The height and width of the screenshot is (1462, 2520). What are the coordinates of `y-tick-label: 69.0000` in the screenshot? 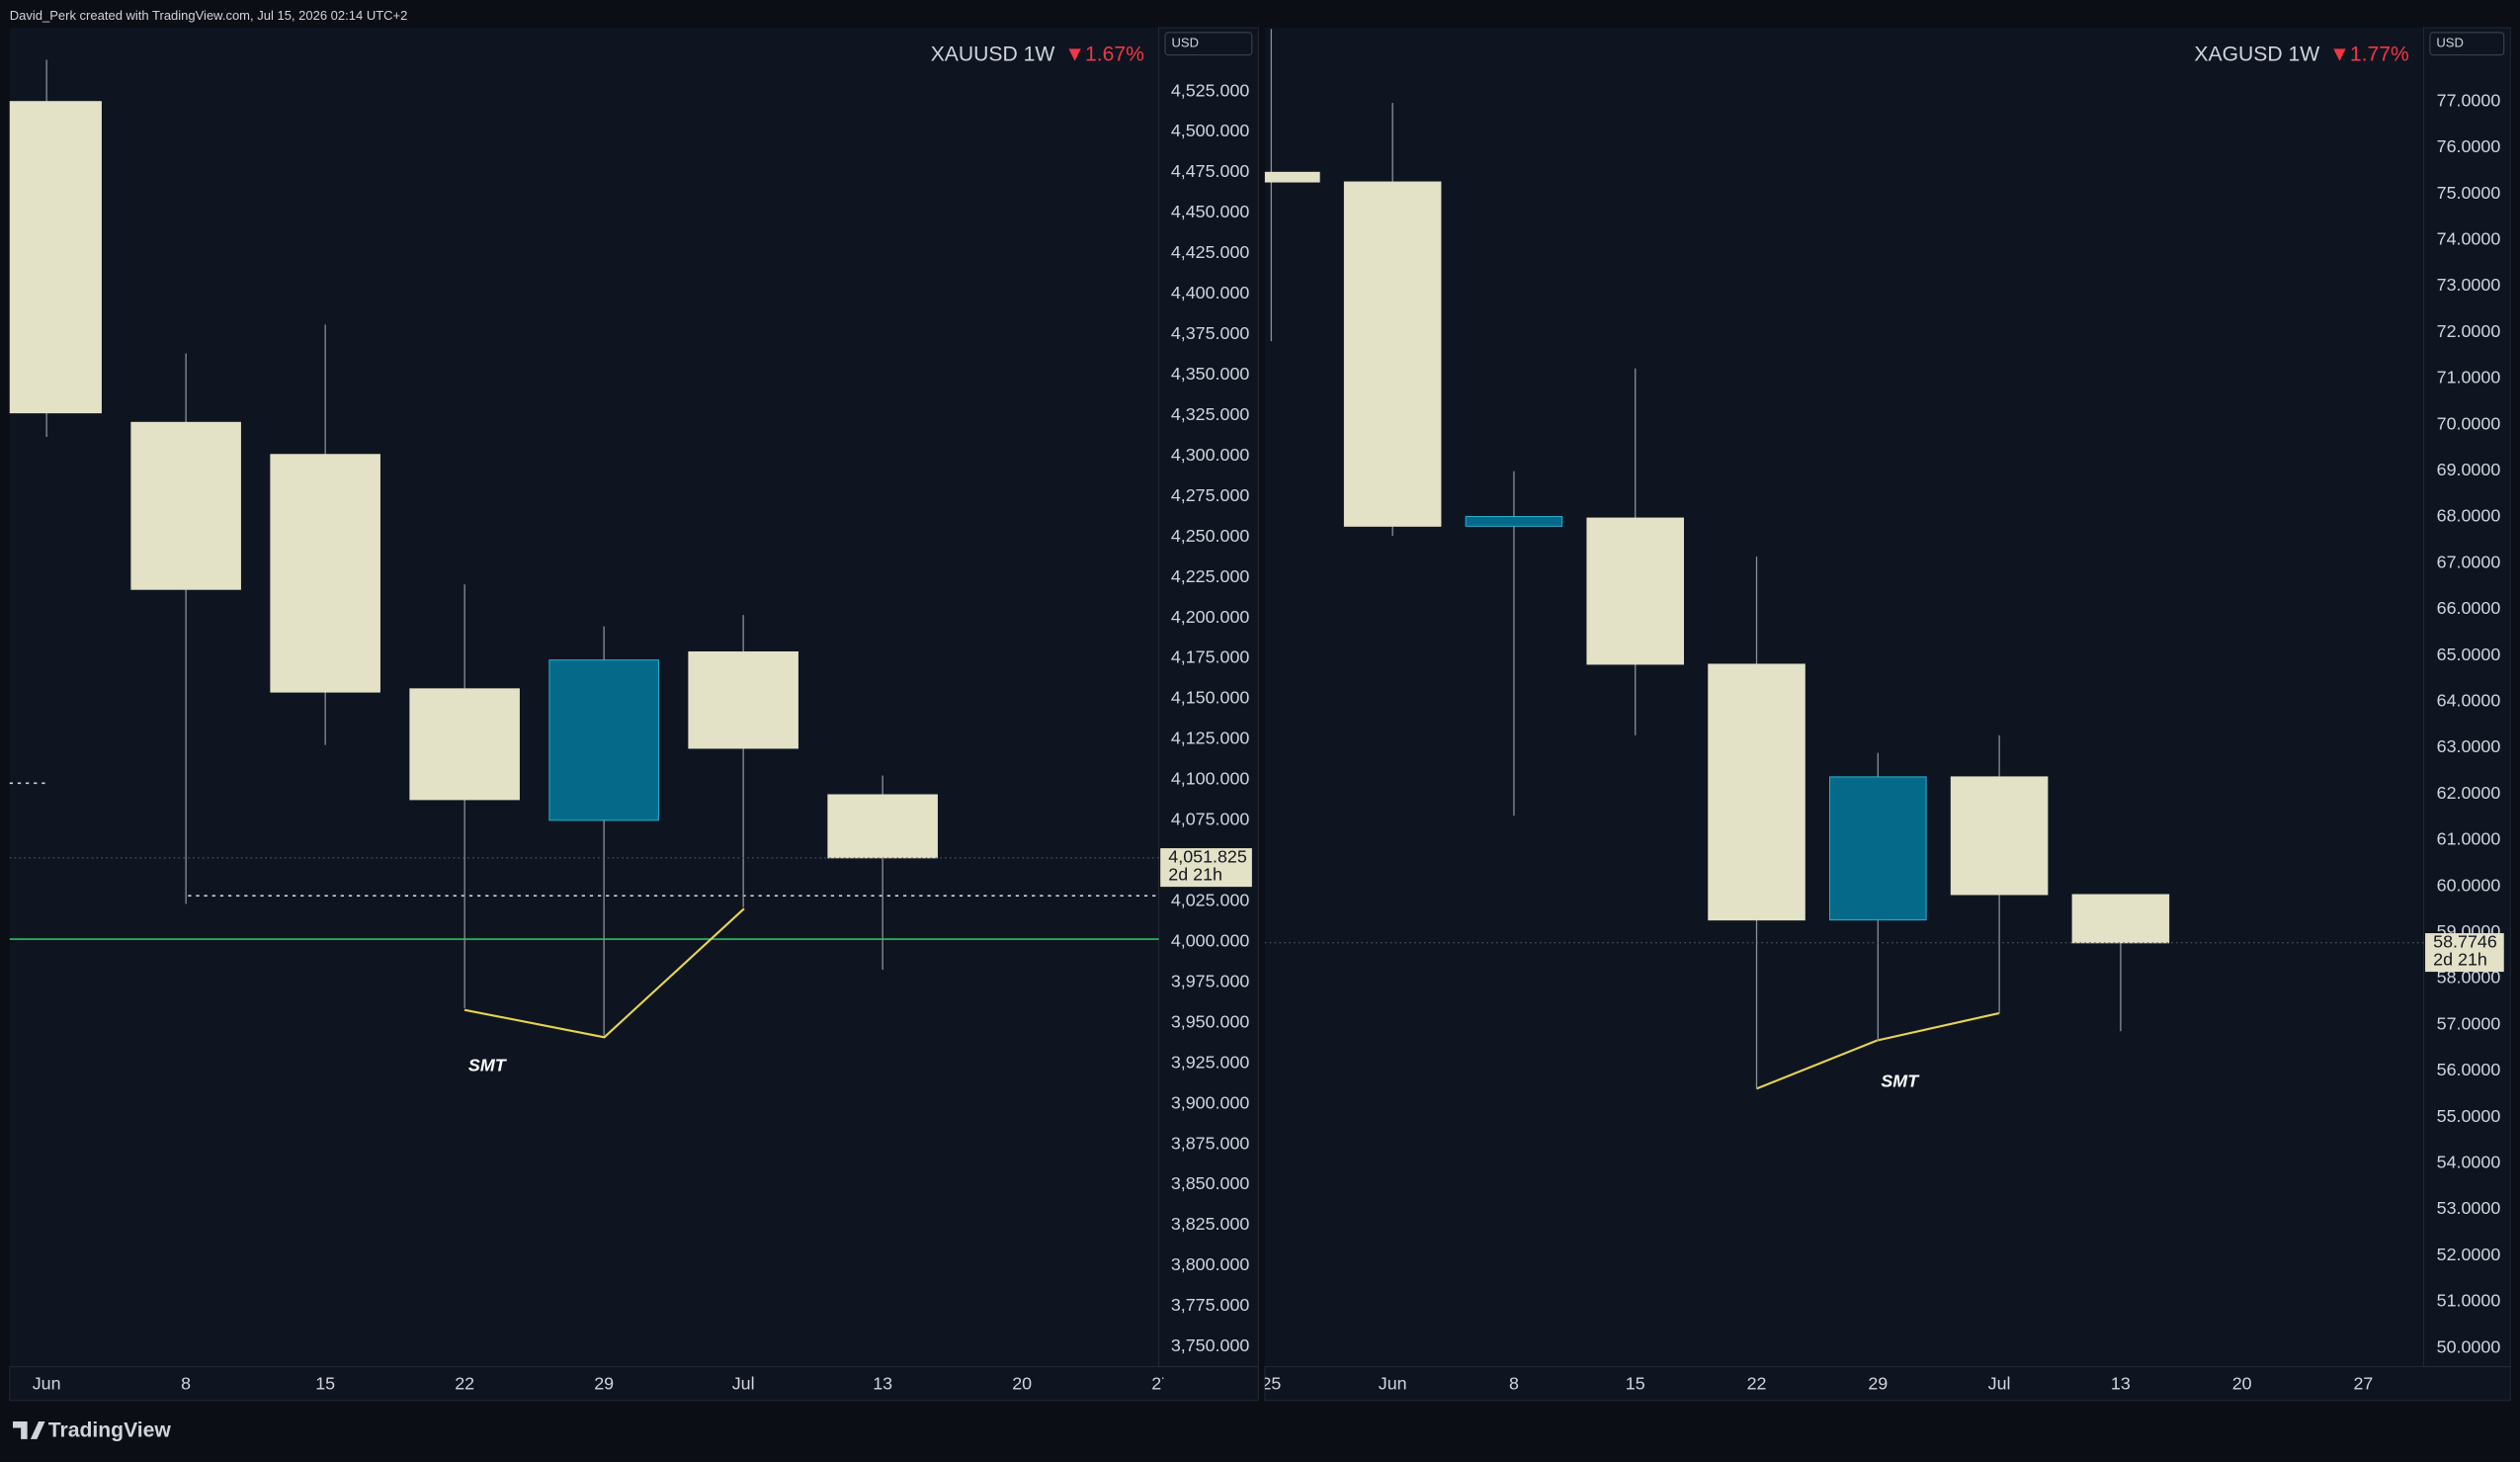 It's located at (2469, 469).